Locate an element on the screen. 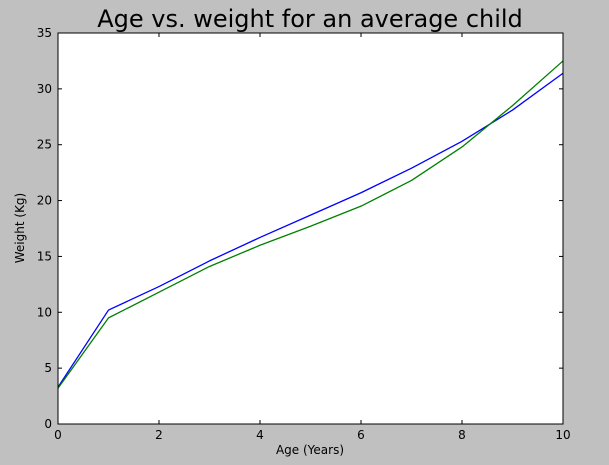  chart-title: Age vs. weight for an average child is located at coordinates (310, 19).